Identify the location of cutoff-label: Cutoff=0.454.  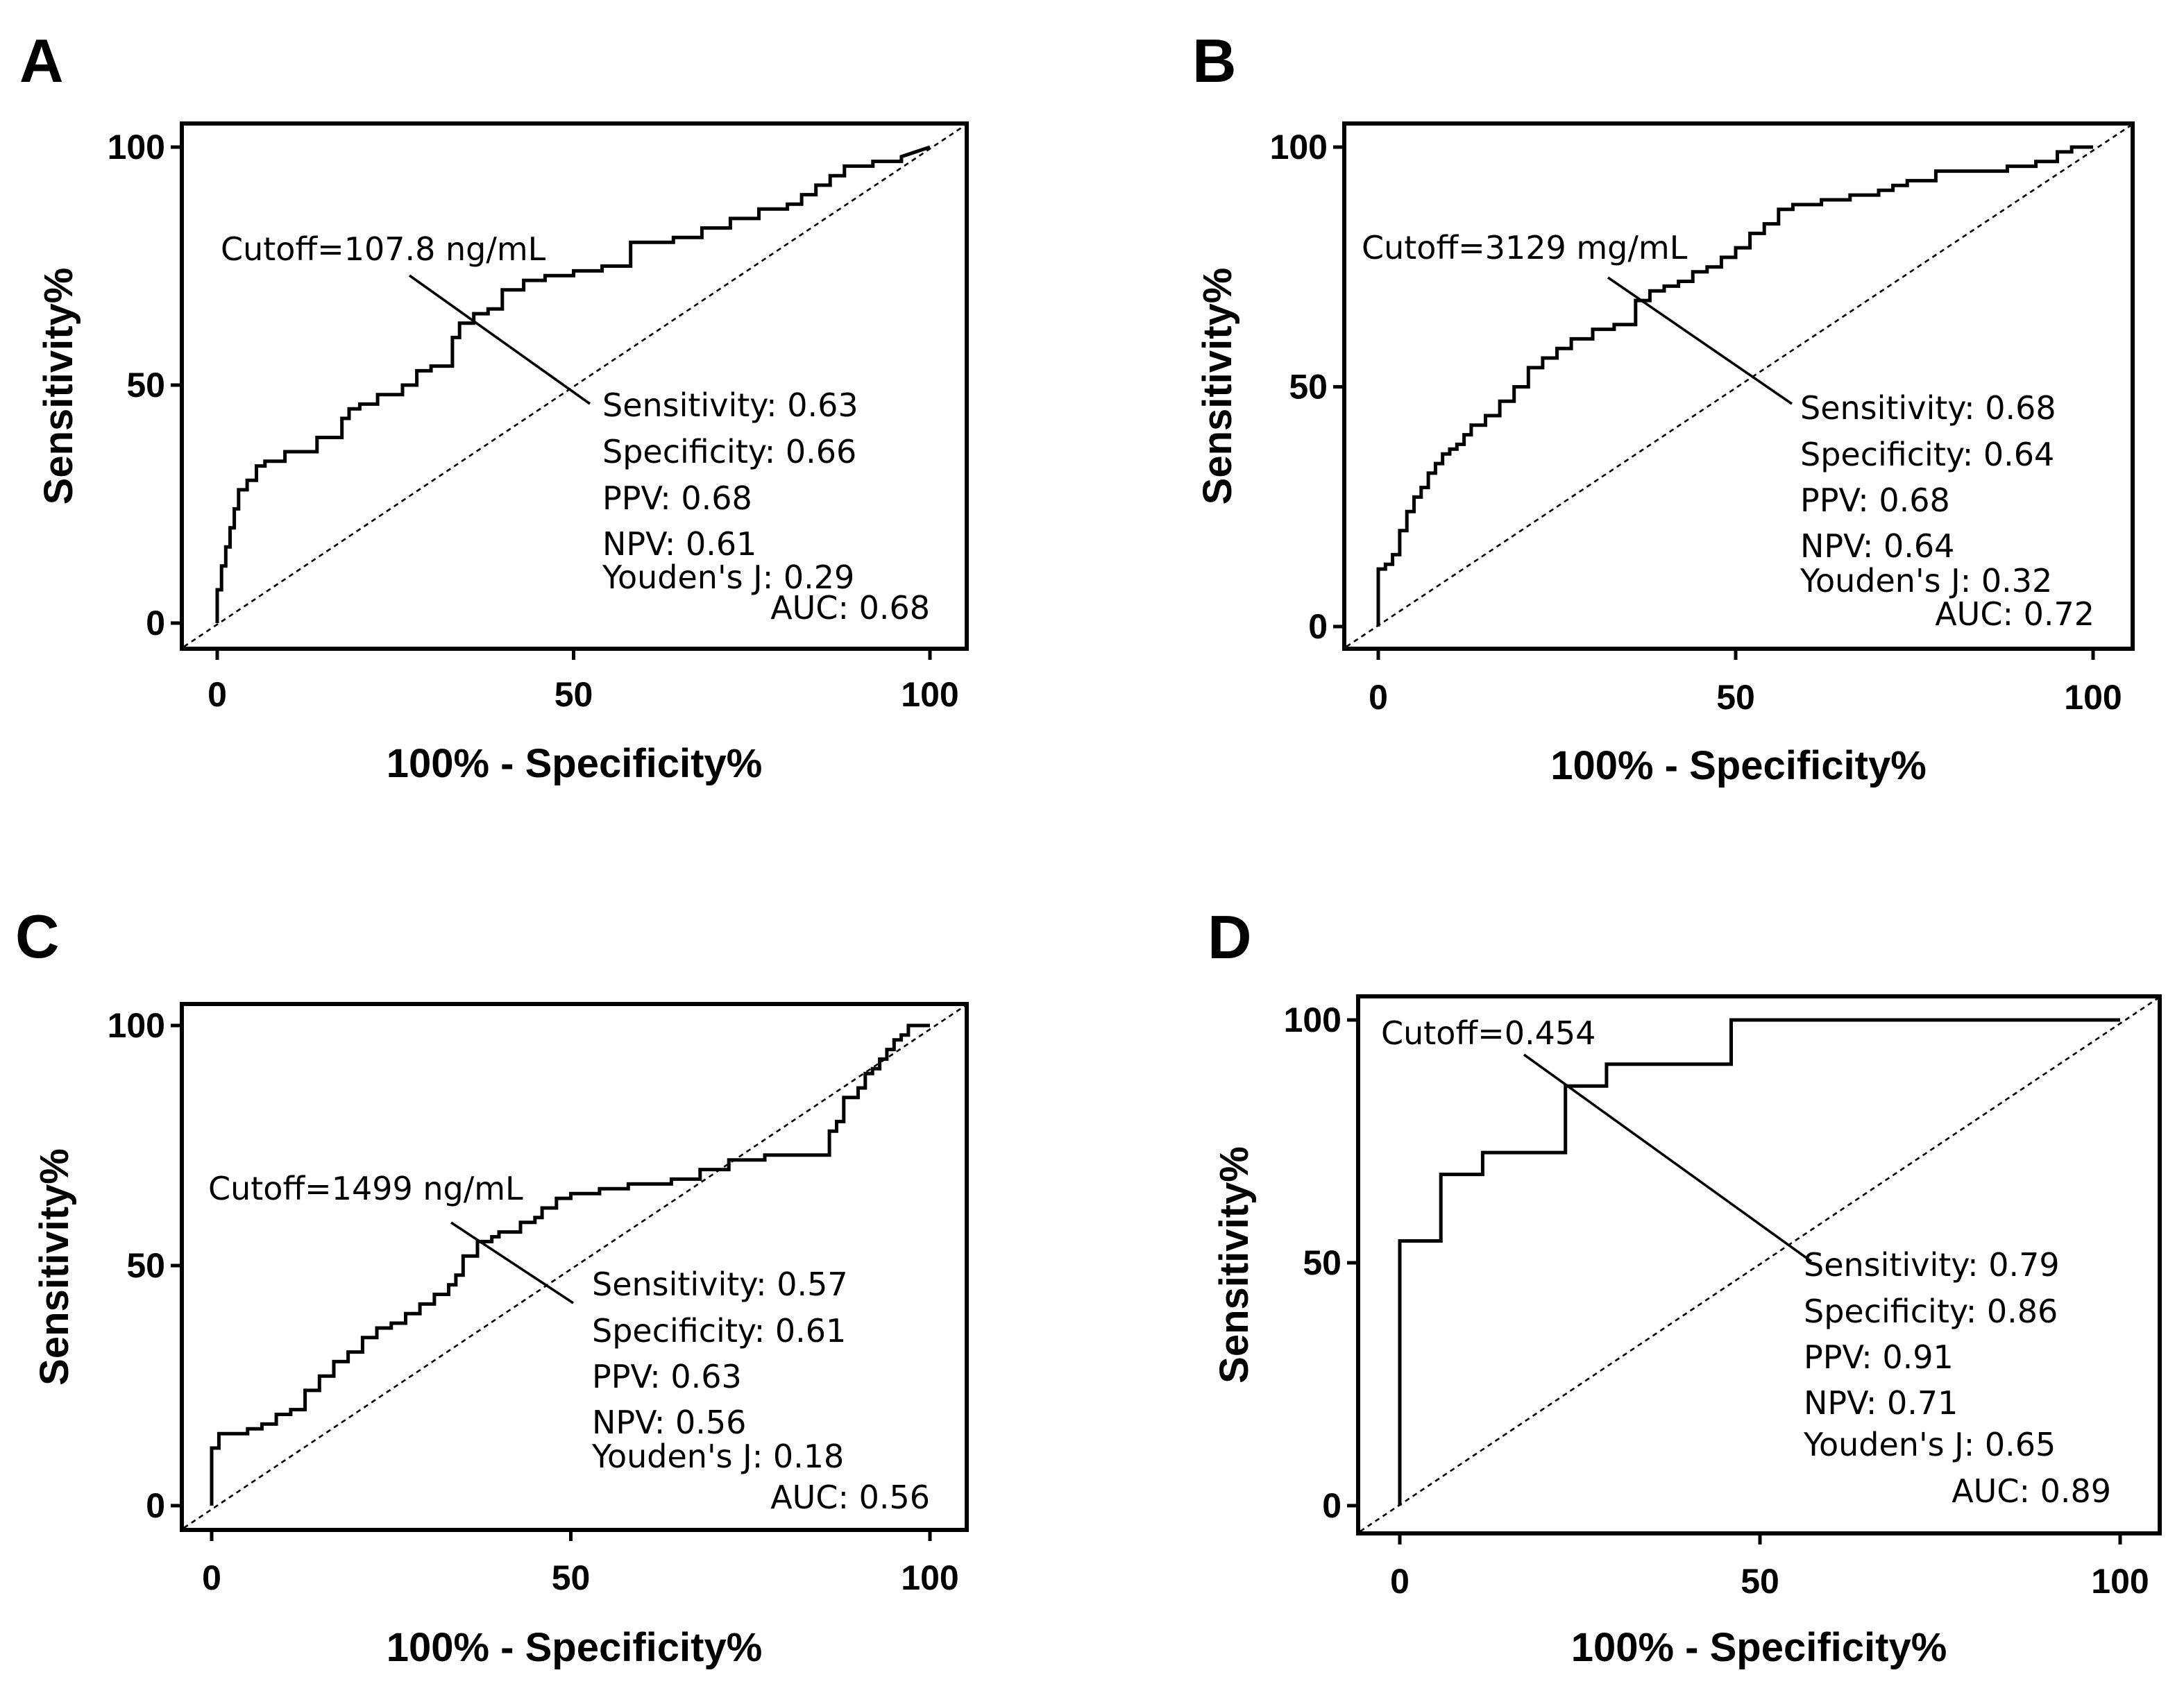
(1488, 1033).